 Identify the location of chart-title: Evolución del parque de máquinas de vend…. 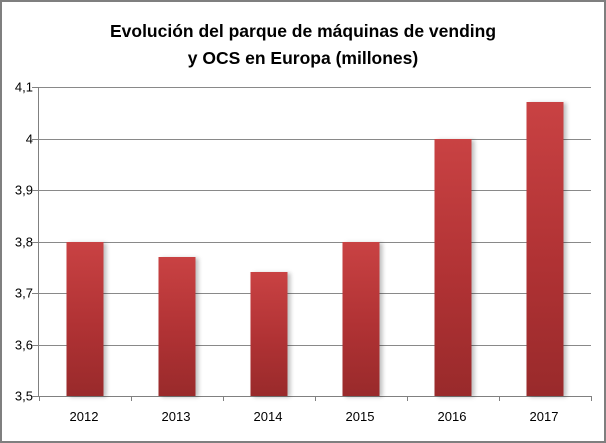
(303, 45).